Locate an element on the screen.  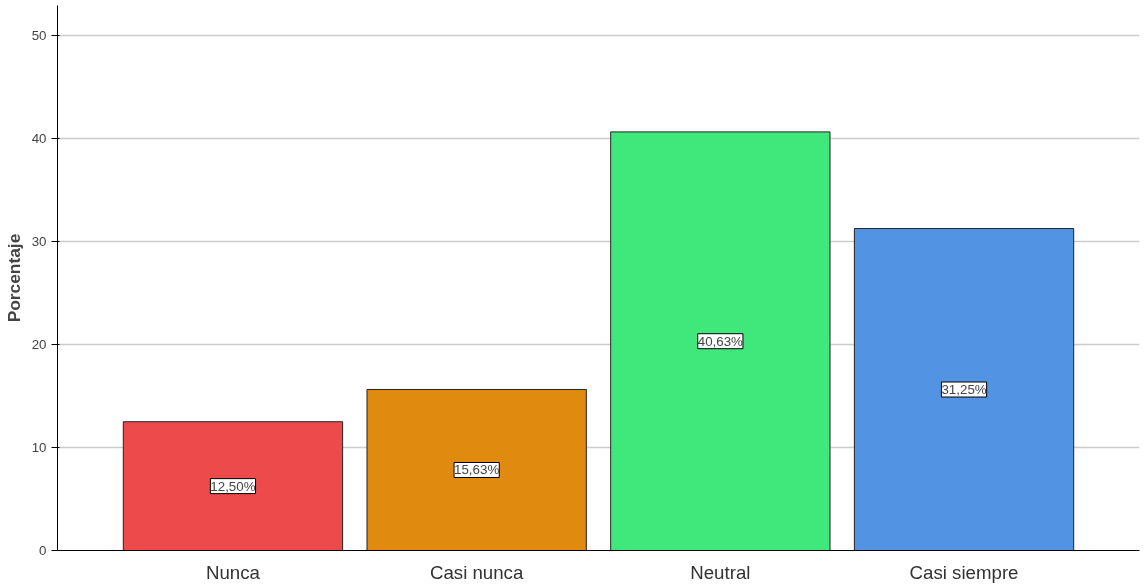
y-tick-label: 30 is located at coordinates (39, 241).